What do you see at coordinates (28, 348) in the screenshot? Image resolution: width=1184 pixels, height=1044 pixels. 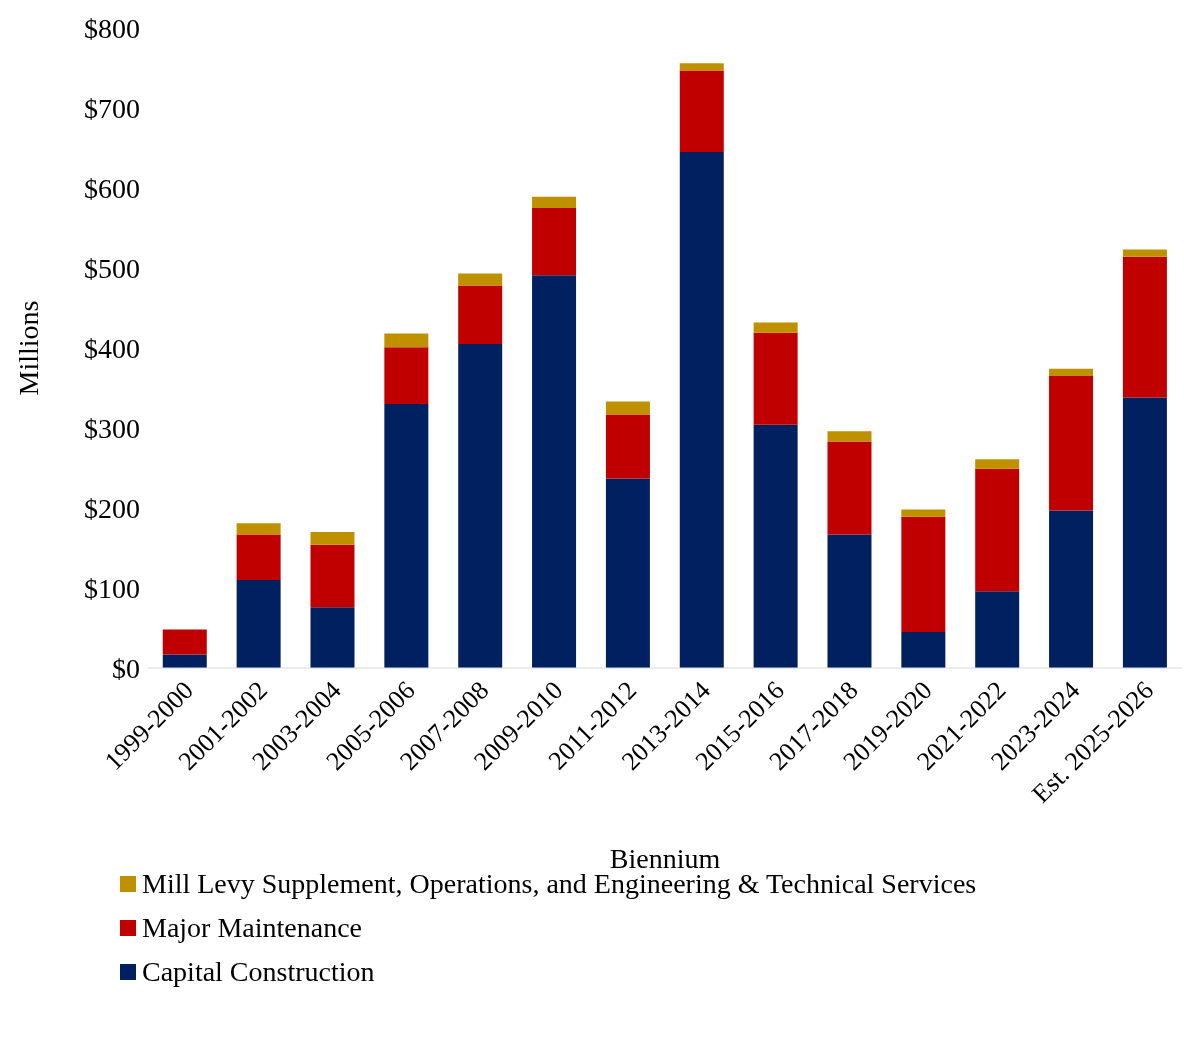 I see `y-axis-title: Millions` at bounding box center [28, 348].